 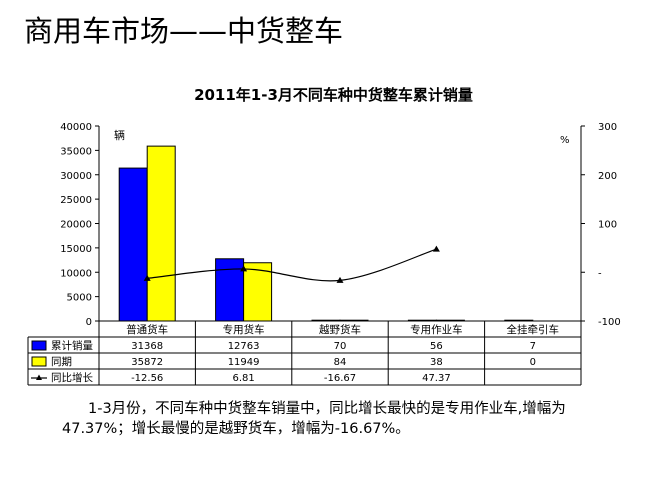 What do you see at coordinates (607, 225) in the screenshot?
I see `right-tick-label: 100` at bounding box center [607, 225].